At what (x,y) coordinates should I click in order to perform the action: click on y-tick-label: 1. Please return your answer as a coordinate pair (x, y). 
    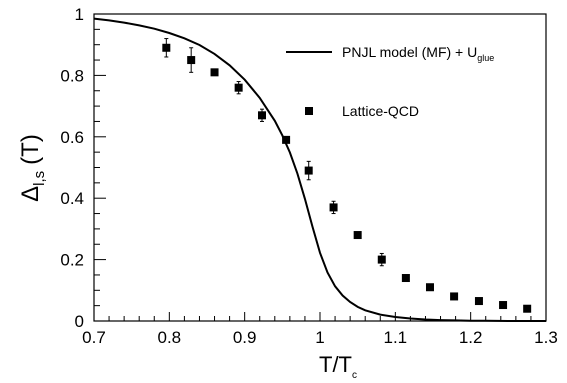
    Looking at the image, I should click on (79, 14).